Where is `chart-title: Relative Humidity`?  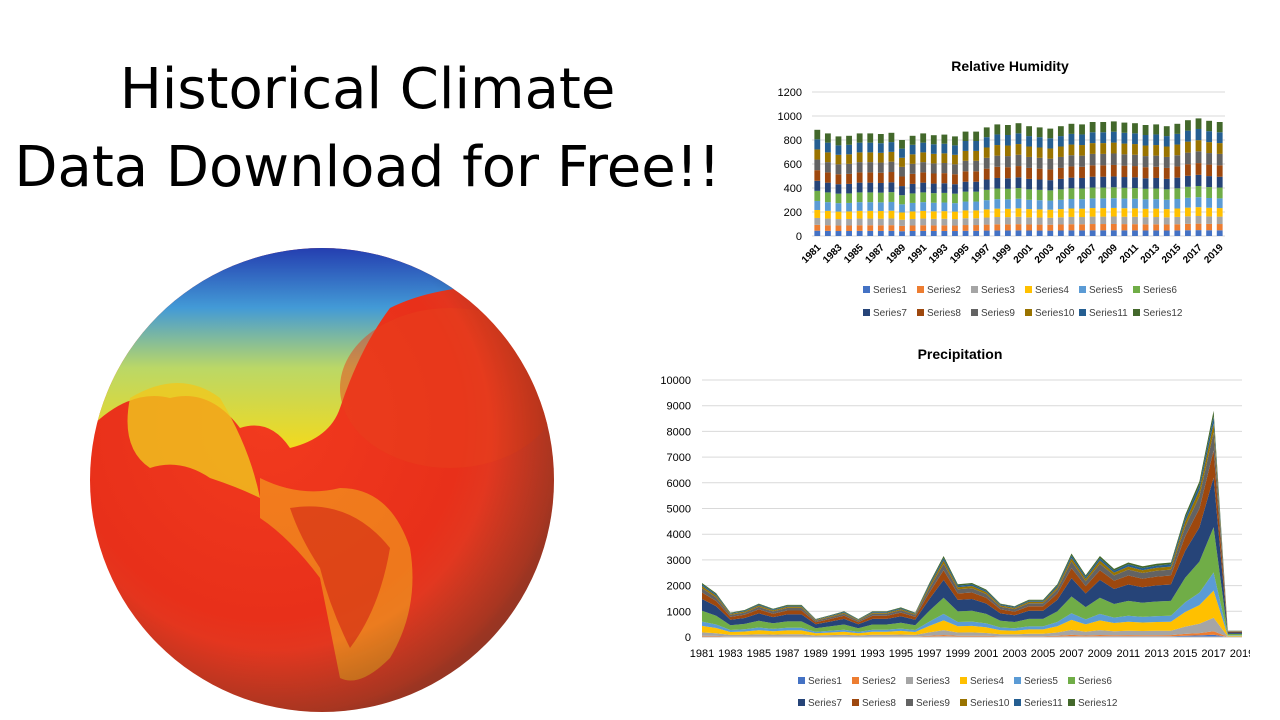 chart-title: Relative Humidity is located at coordinates (1010, 66).